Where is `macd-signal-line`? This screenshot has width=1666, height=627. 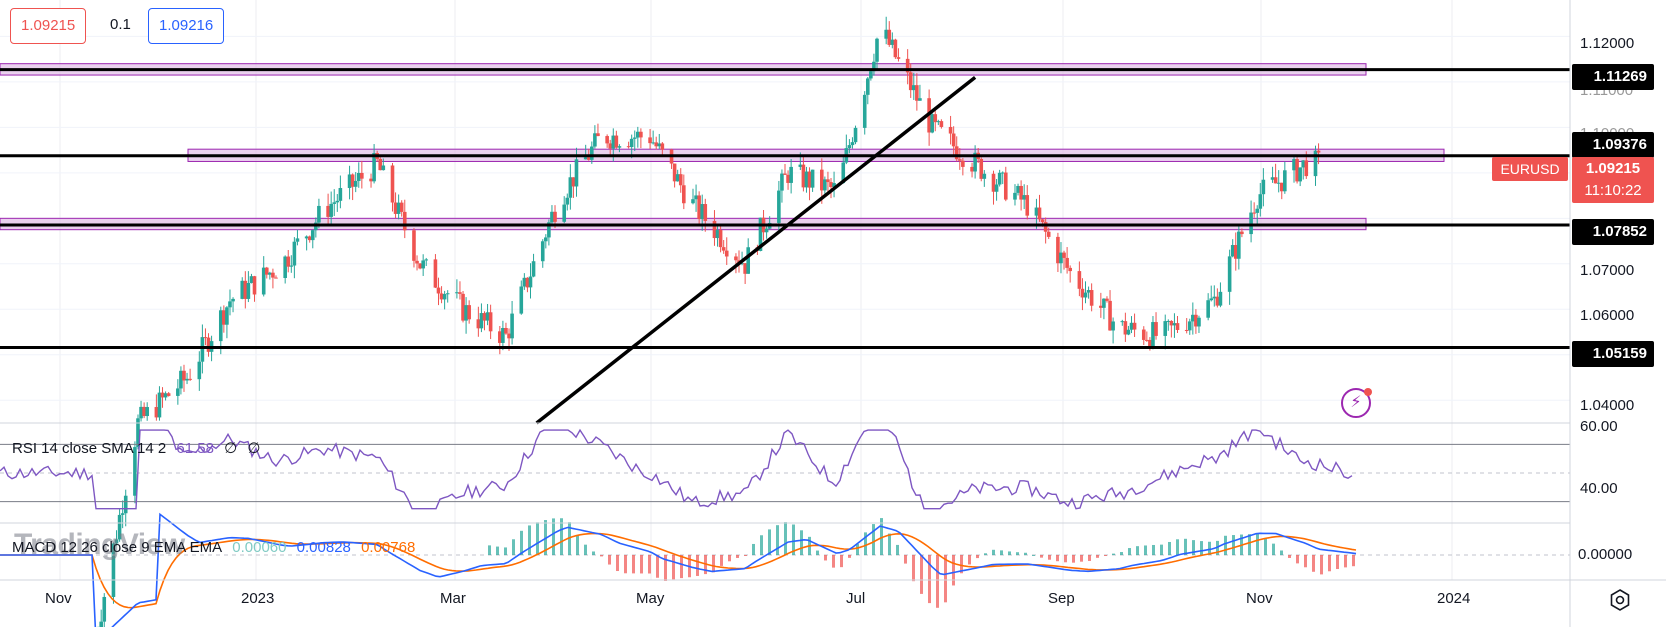
macd-signal-line is located at coordinates (678, 570).